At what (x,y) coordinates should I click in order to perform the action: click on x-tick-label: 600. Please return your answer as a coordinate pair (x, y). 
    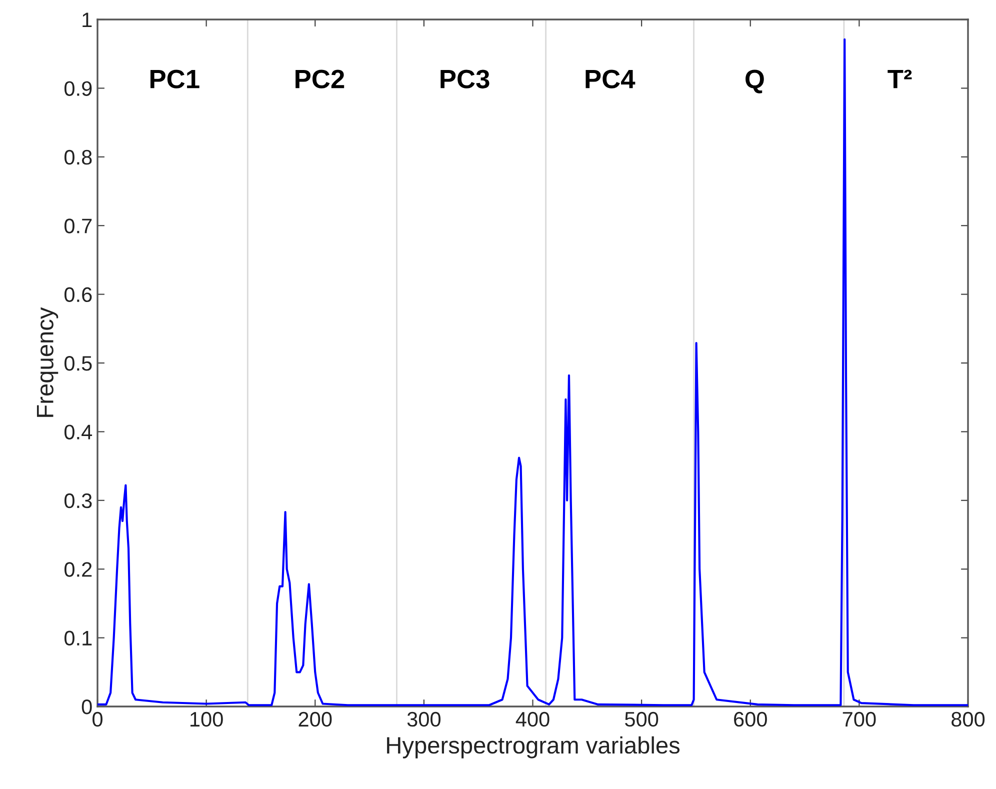
    Looking at the image, I should click on (750, 719).